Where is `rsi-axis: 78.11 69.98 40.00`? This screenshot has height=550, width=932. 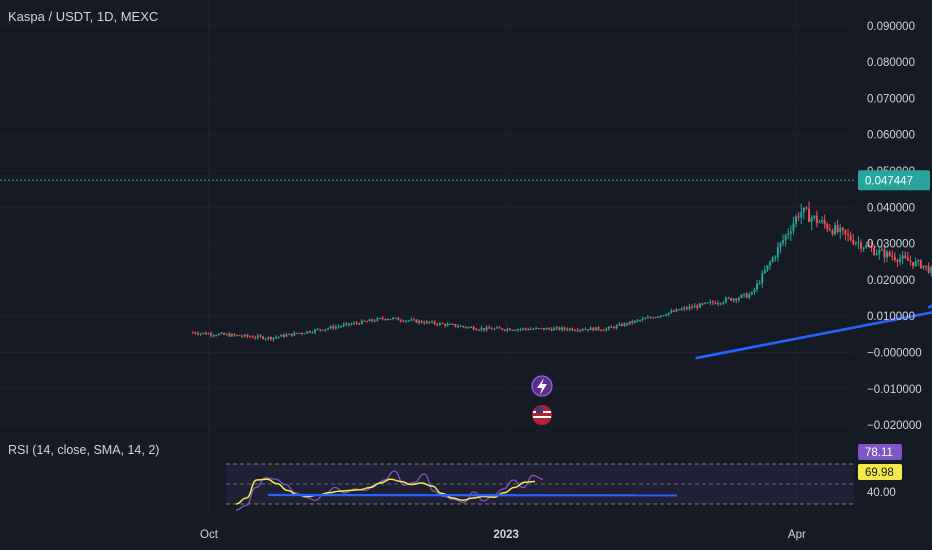 rsi-axis: 78.11 69.98 40.00 is located at coordinates (880, 471).